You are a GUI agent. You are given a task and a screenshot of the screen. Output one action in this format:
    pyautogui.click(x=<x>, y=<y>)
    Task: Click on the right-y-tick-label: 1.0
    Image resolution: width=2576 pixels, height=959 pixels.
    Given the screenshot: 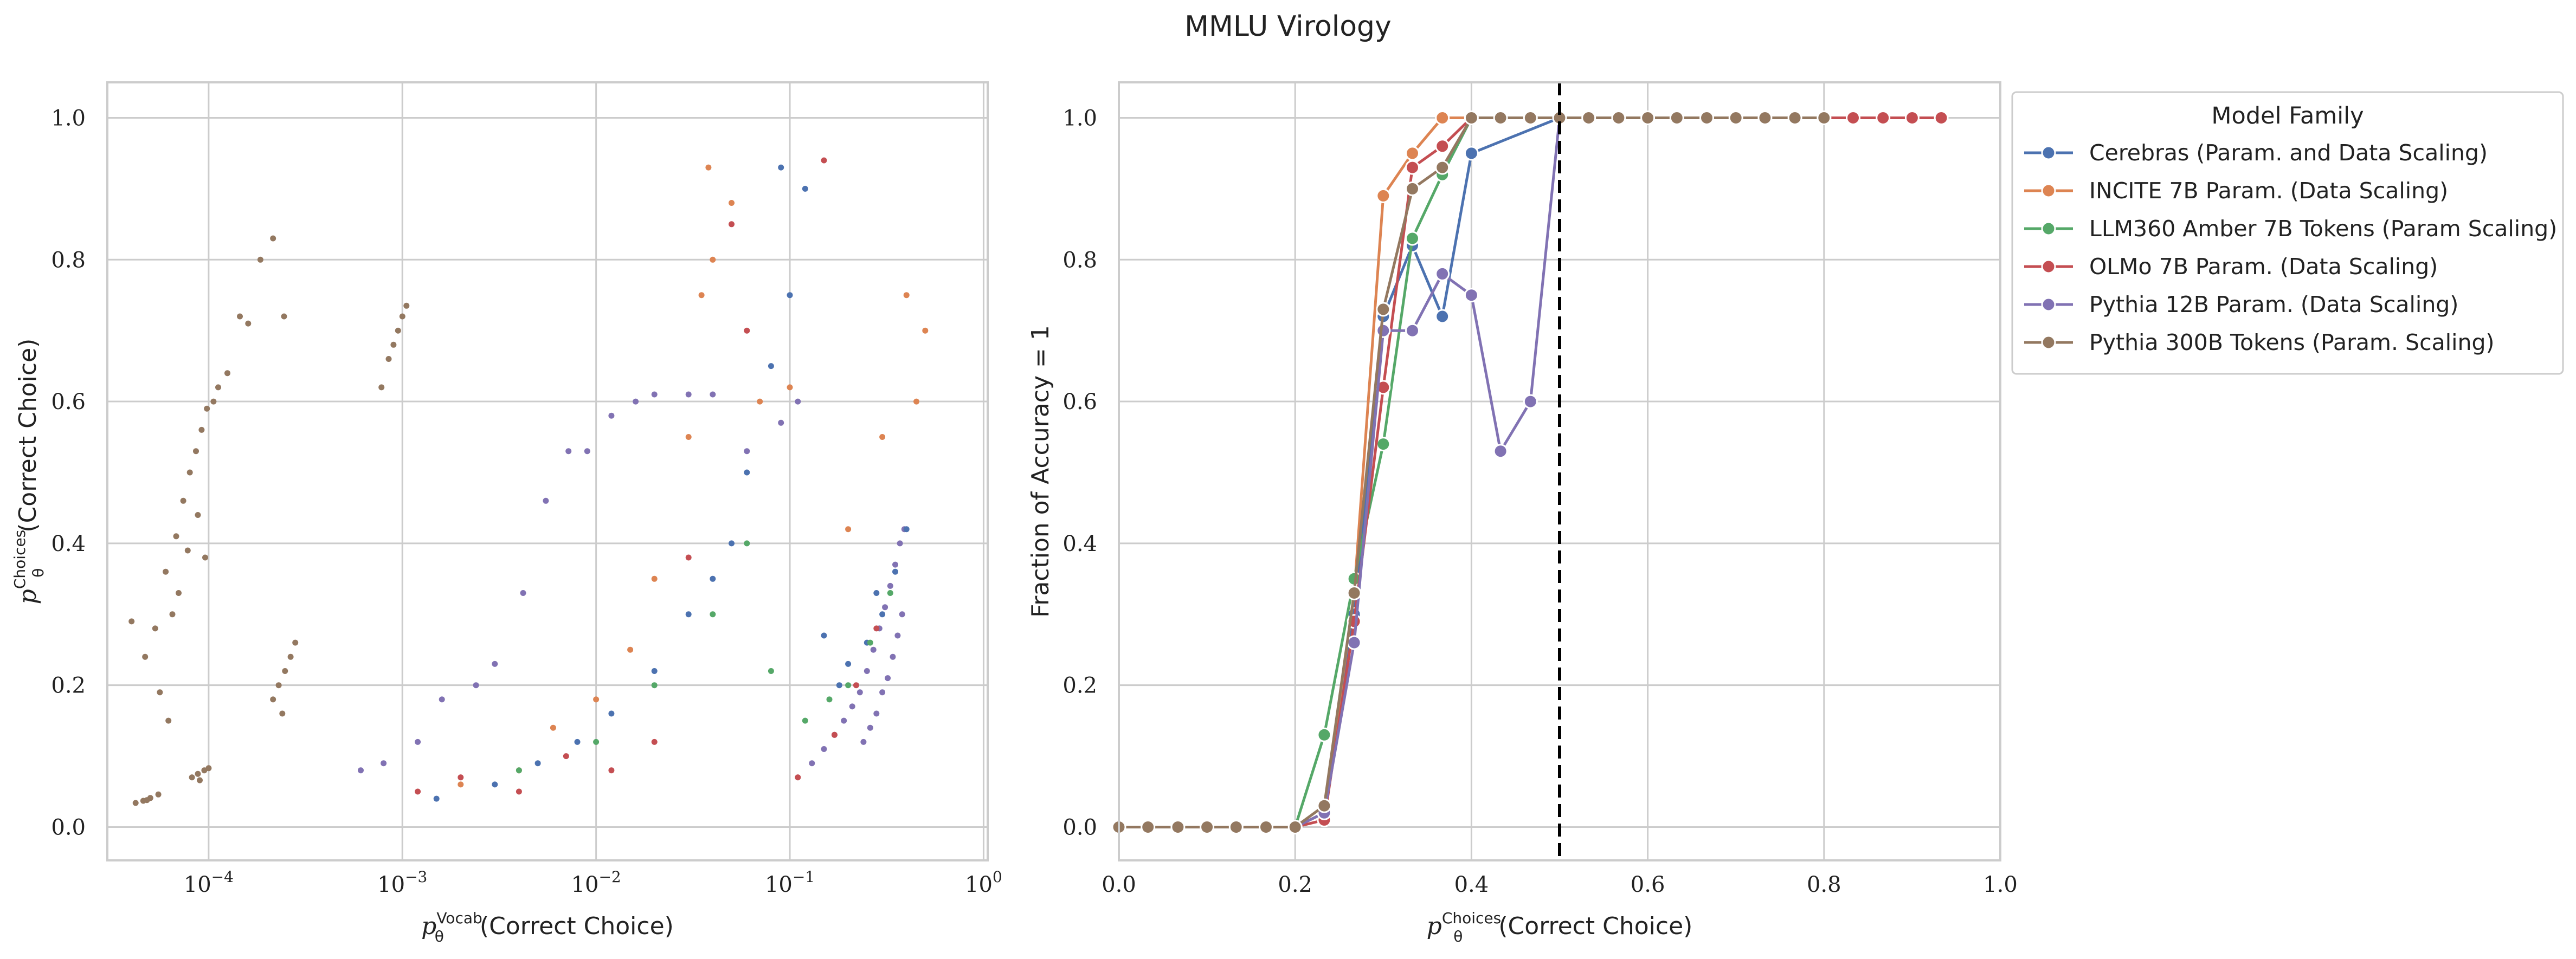 What is the action you would take?
    pyautogui.click(x=1079, y=118)
    